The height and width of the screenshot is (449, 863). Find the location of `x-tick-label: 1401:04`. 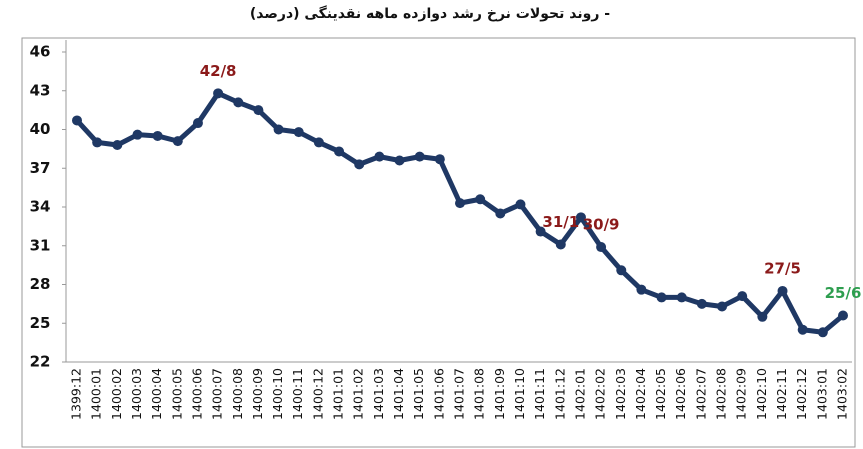

x-tick-label: 1401:04 is located at coordinates (398, 394).